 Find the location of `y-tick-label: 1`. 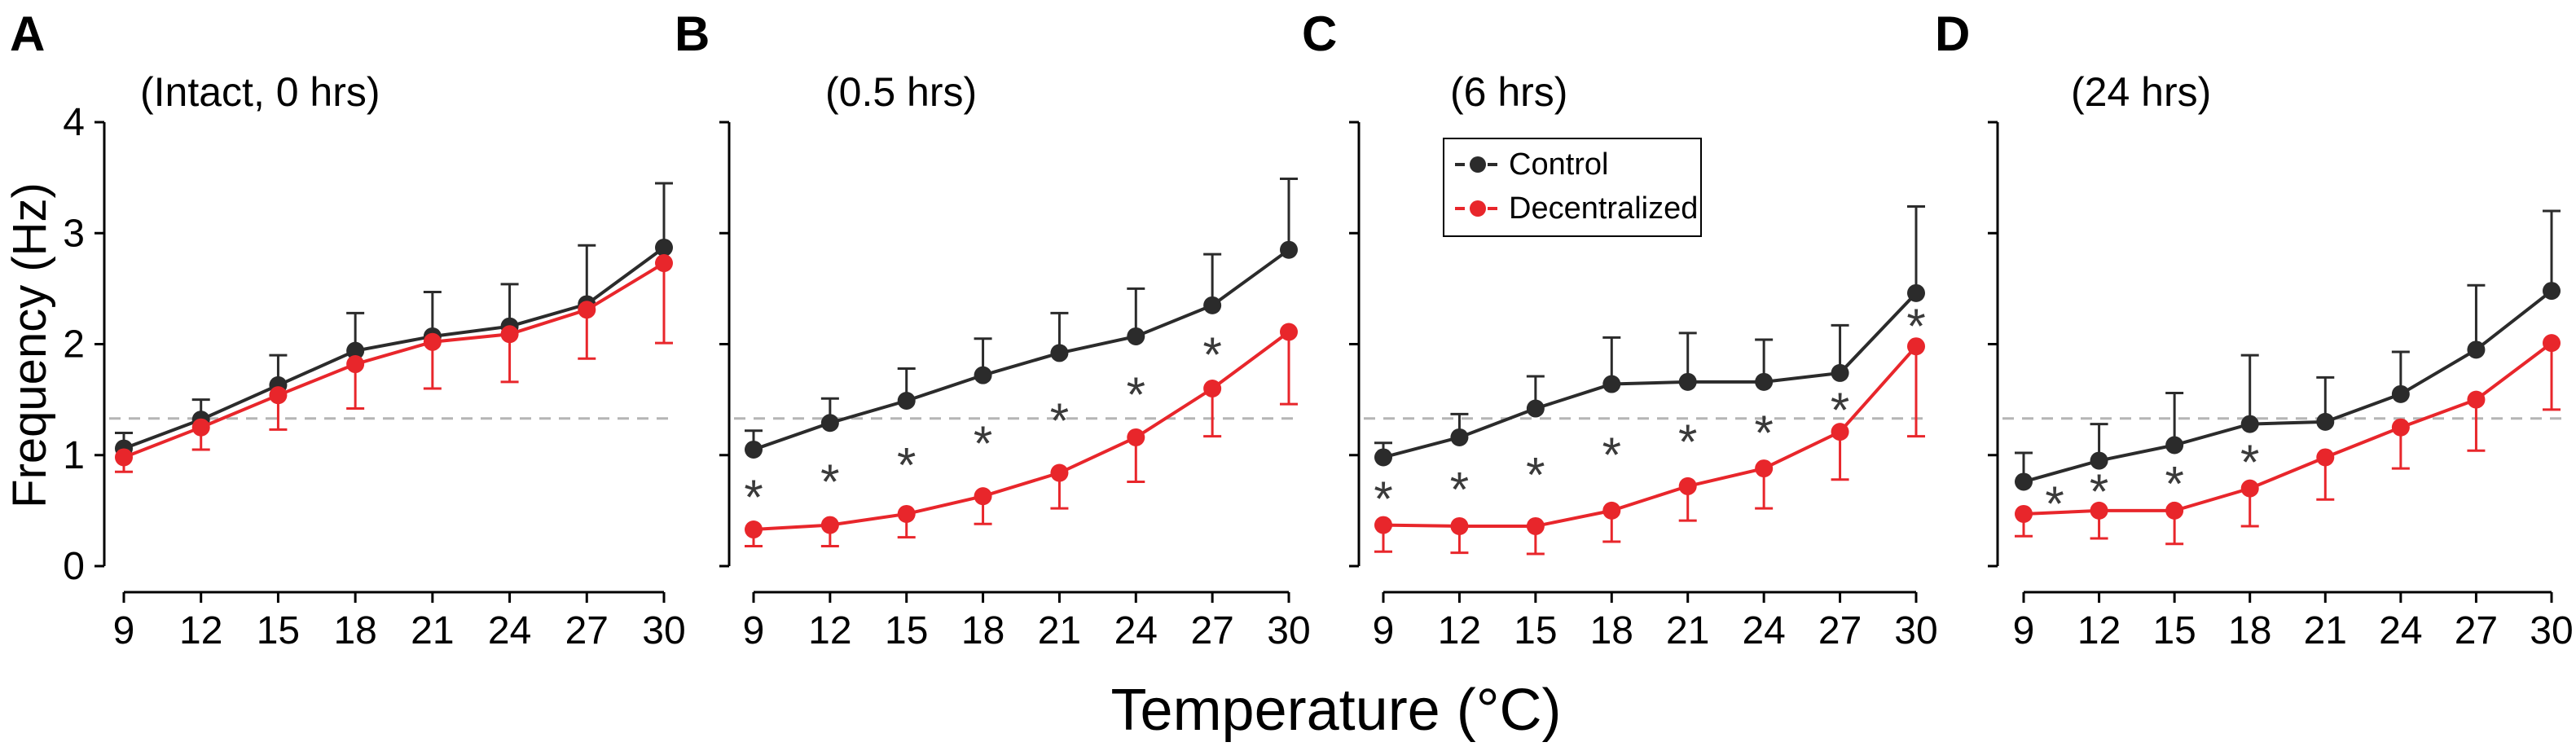

y-tick-label: 1 is located at coordinates (74, 455).